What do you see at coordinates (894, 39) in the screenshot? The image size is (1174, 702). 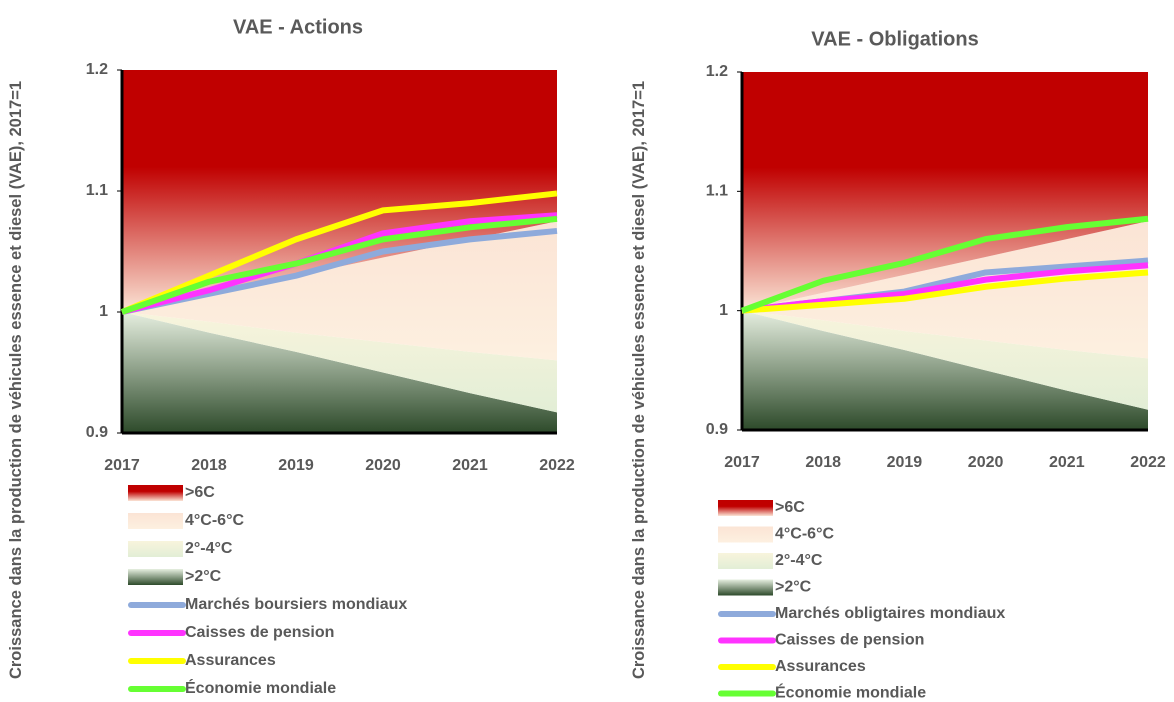 I see `chart-title: VAE - Obligations` at bounding box center [894, 39].